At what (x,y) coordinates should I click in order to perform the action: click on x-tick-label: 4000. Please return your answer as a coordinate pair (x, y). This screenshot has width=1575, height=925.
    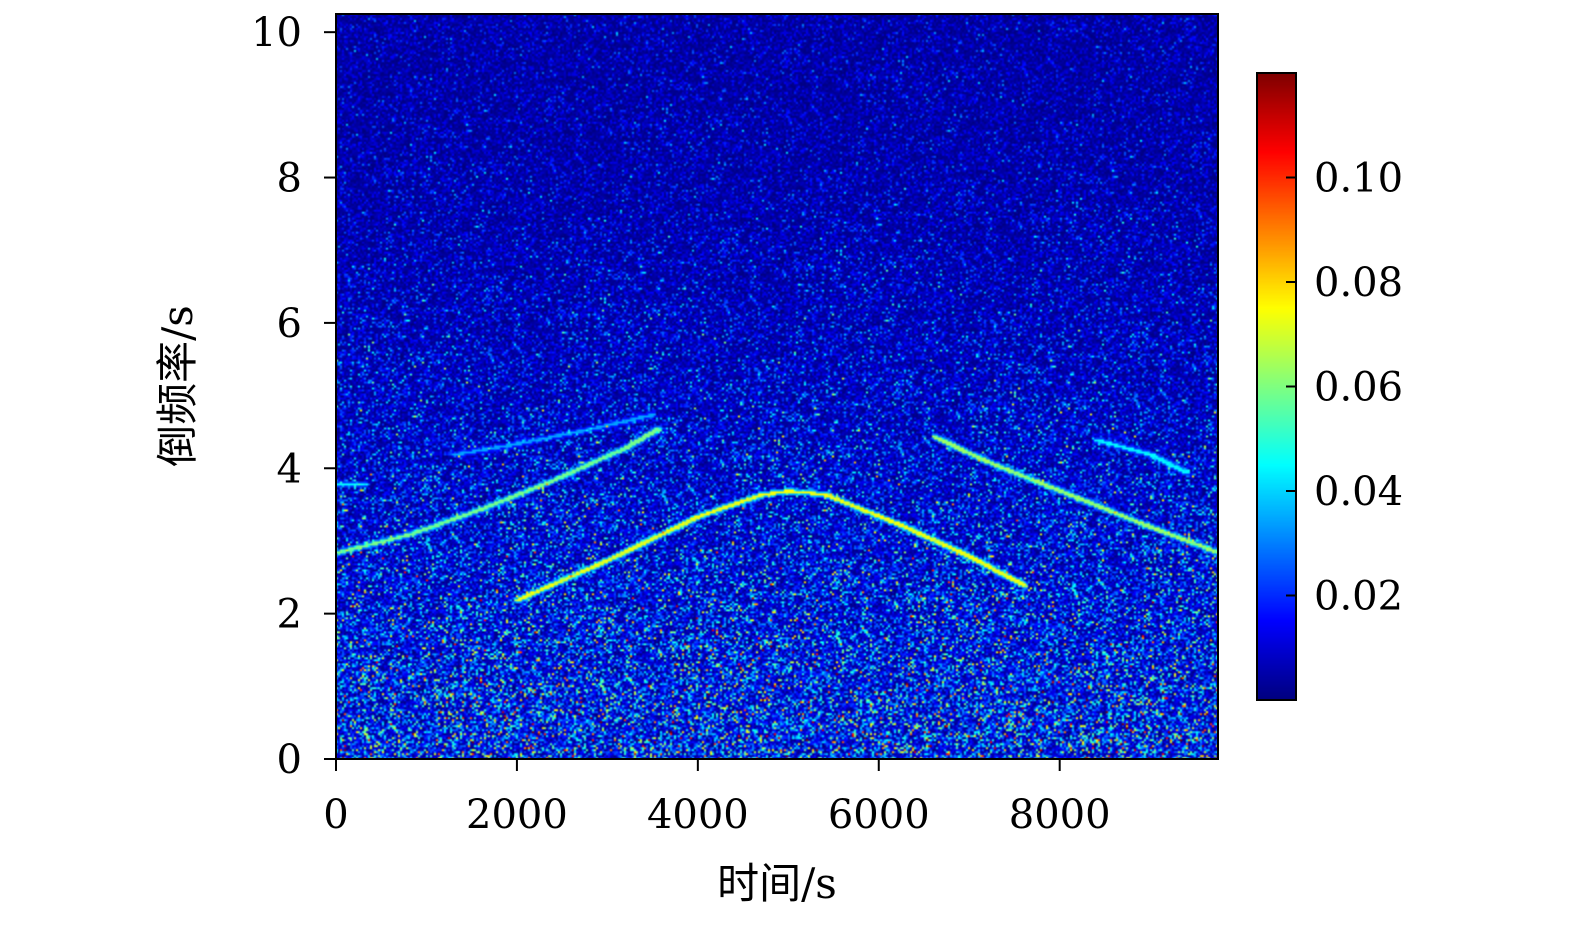
    Looking at the image, I should click on (698, 815).